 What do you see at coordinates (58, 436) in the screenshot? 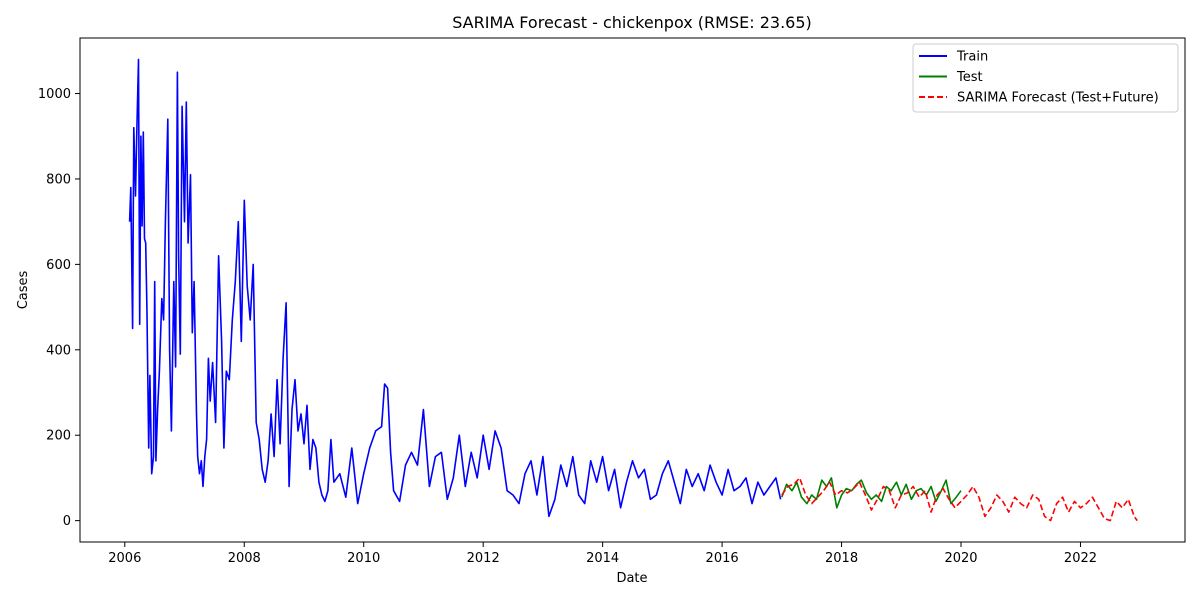
I see `y-tick-label: 200` at bounding box center [58, 436].